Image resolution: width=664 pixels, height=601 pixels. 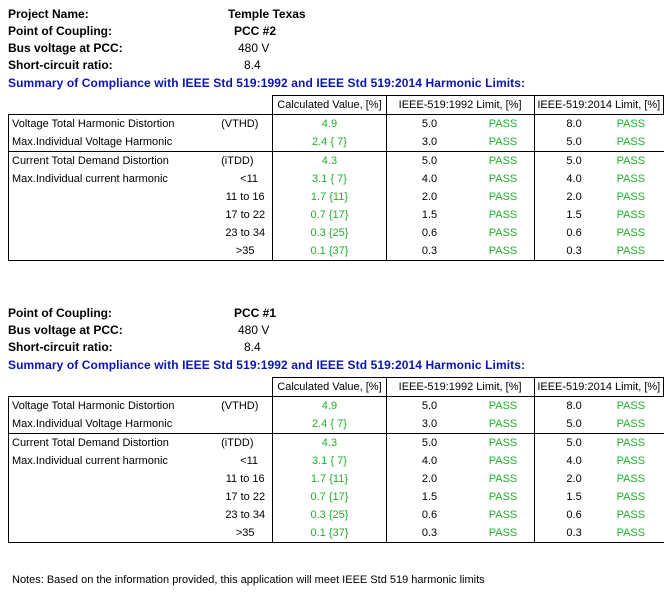 What do you see at coordinates (329, 533) in the screenshot?
I see `maxi-calc: 0.1 {37}` at bounding box center [329, 533].